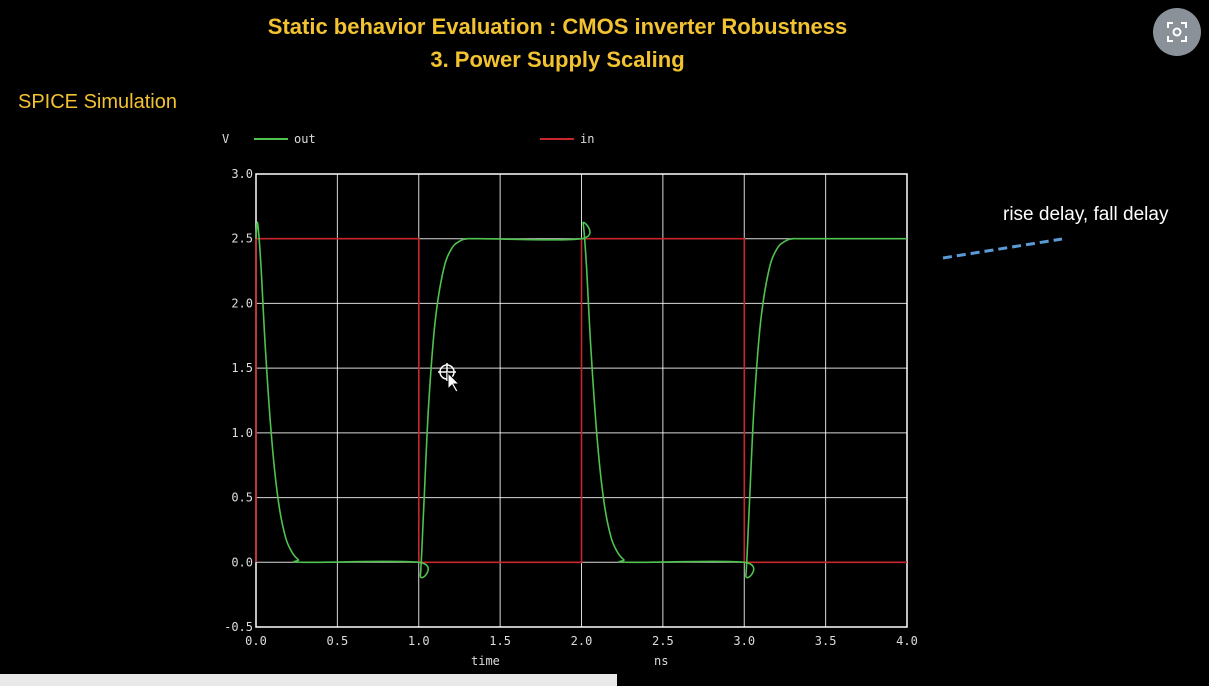 The image size is (1209, 686). I want to click on x-axis-label: time, so click(485, 661).